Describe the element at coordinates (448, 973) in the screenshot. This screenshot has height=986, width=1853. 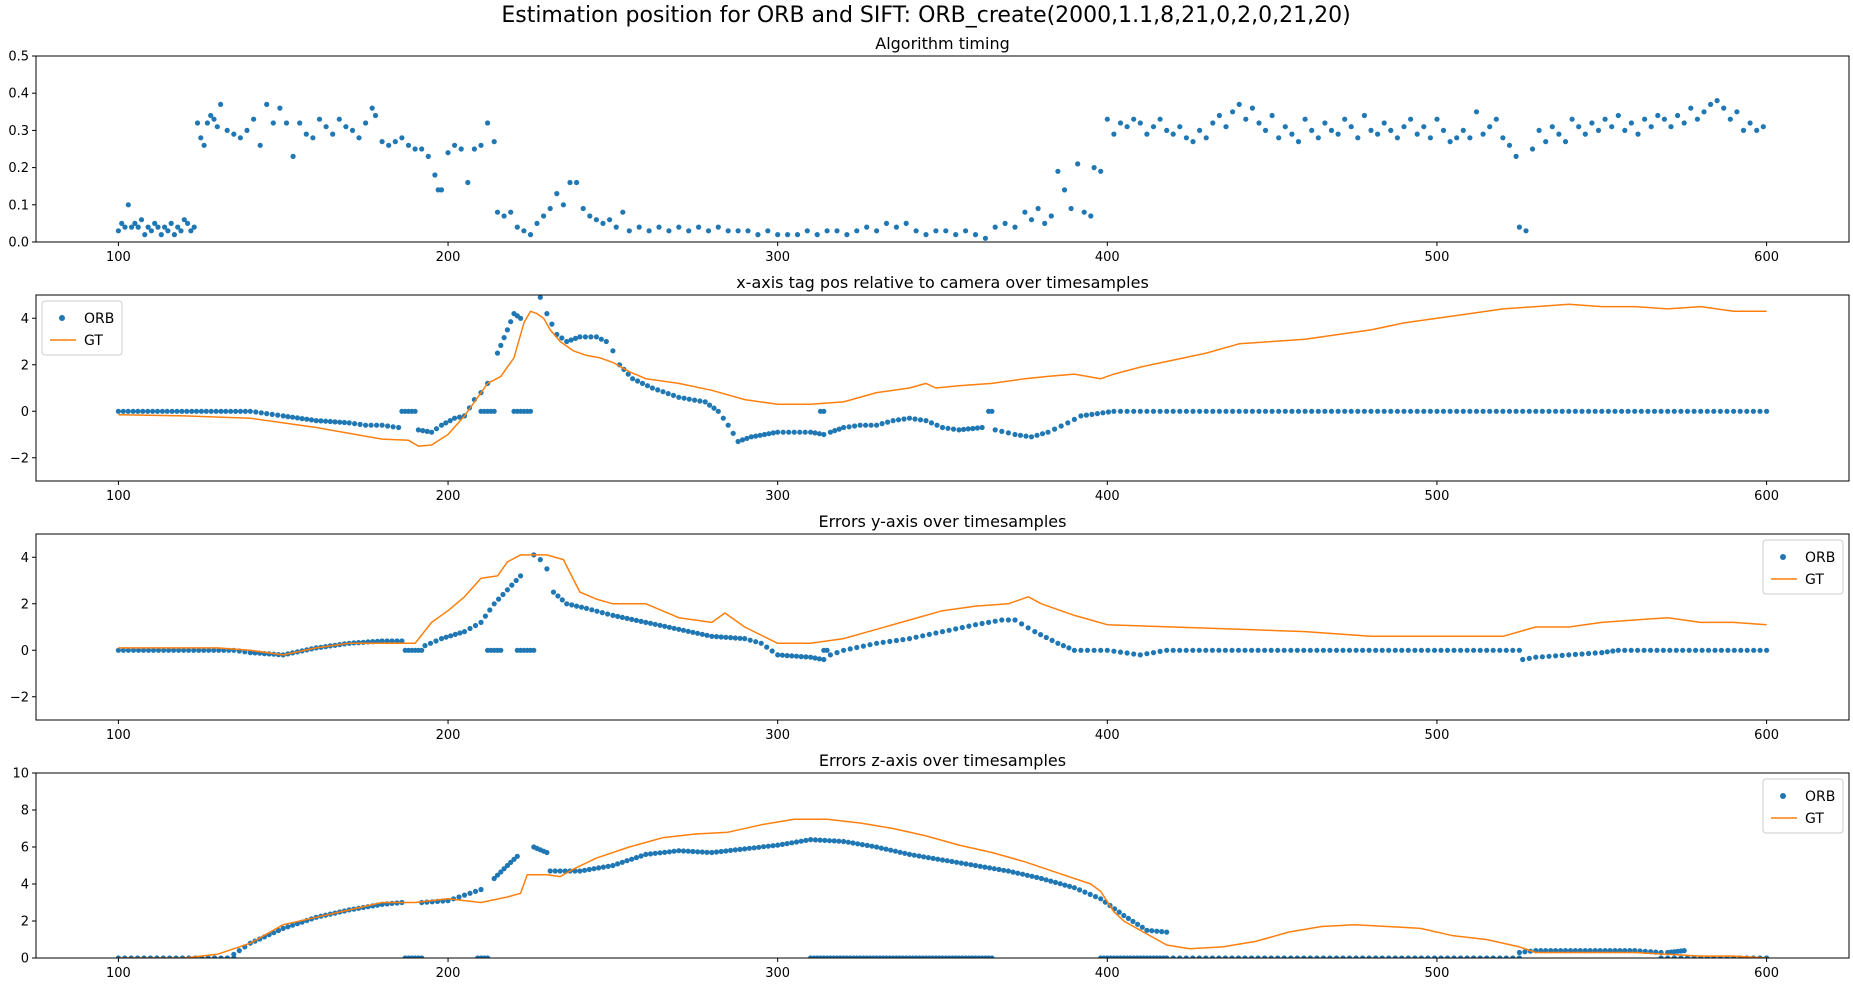
I see `x-tick-label: 200` at that location.